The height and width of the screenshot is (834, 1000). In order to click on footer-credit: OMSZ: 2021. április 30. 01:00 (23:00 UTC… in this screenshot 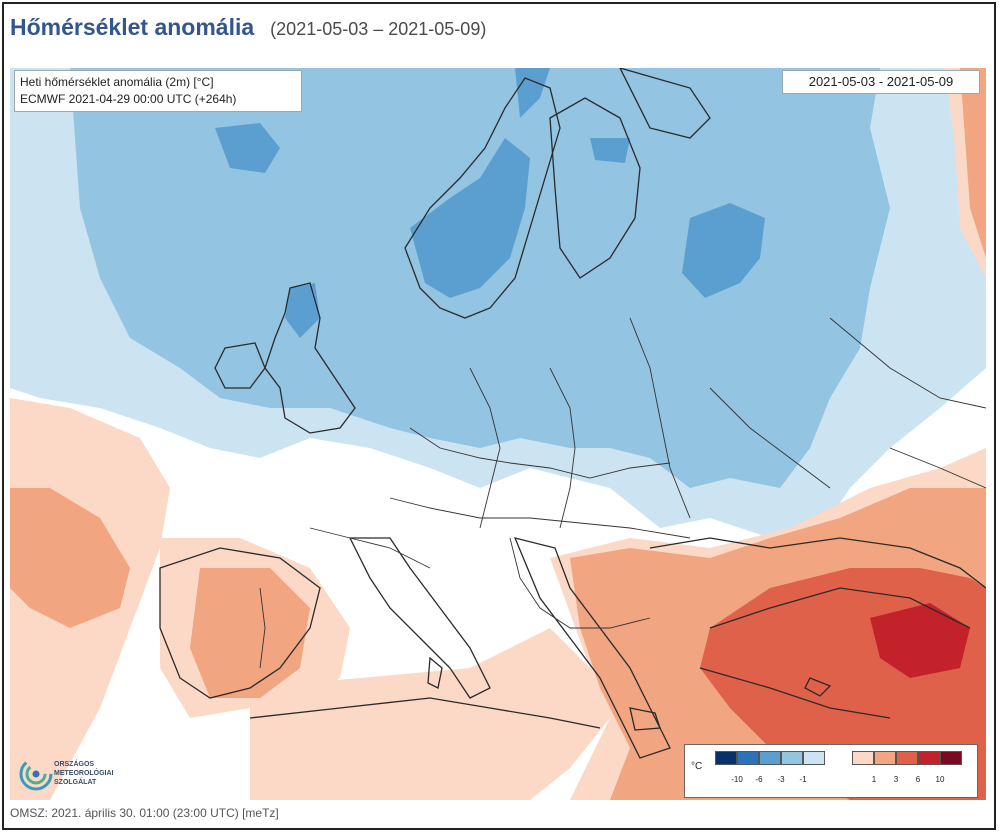, I will do `click(144, 813)`.